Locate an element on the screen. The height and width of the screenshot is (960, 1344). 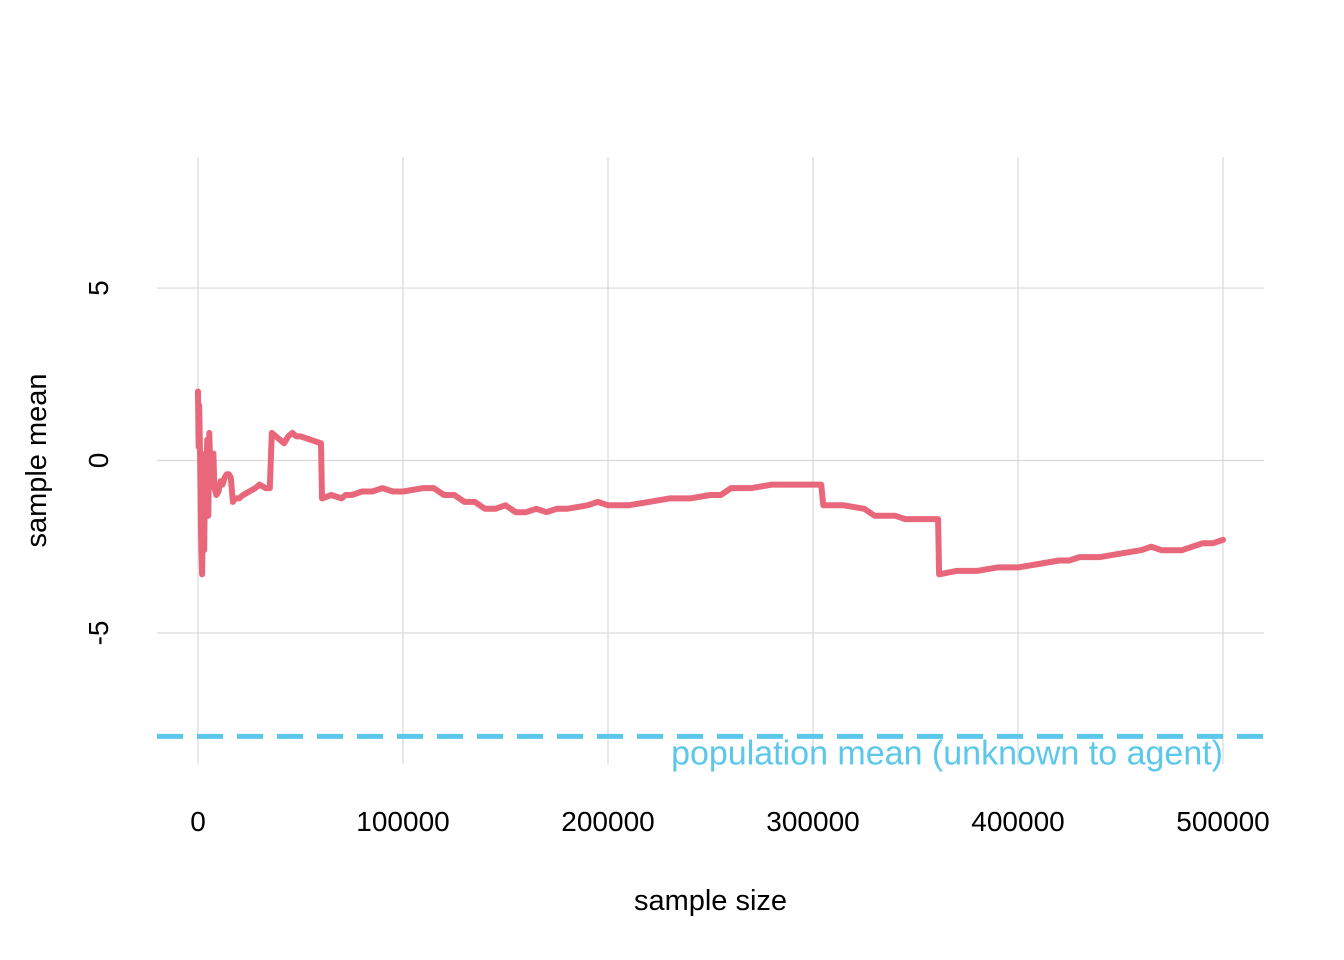
y-axis-title: sample mean is located at coordinates (37, 460).